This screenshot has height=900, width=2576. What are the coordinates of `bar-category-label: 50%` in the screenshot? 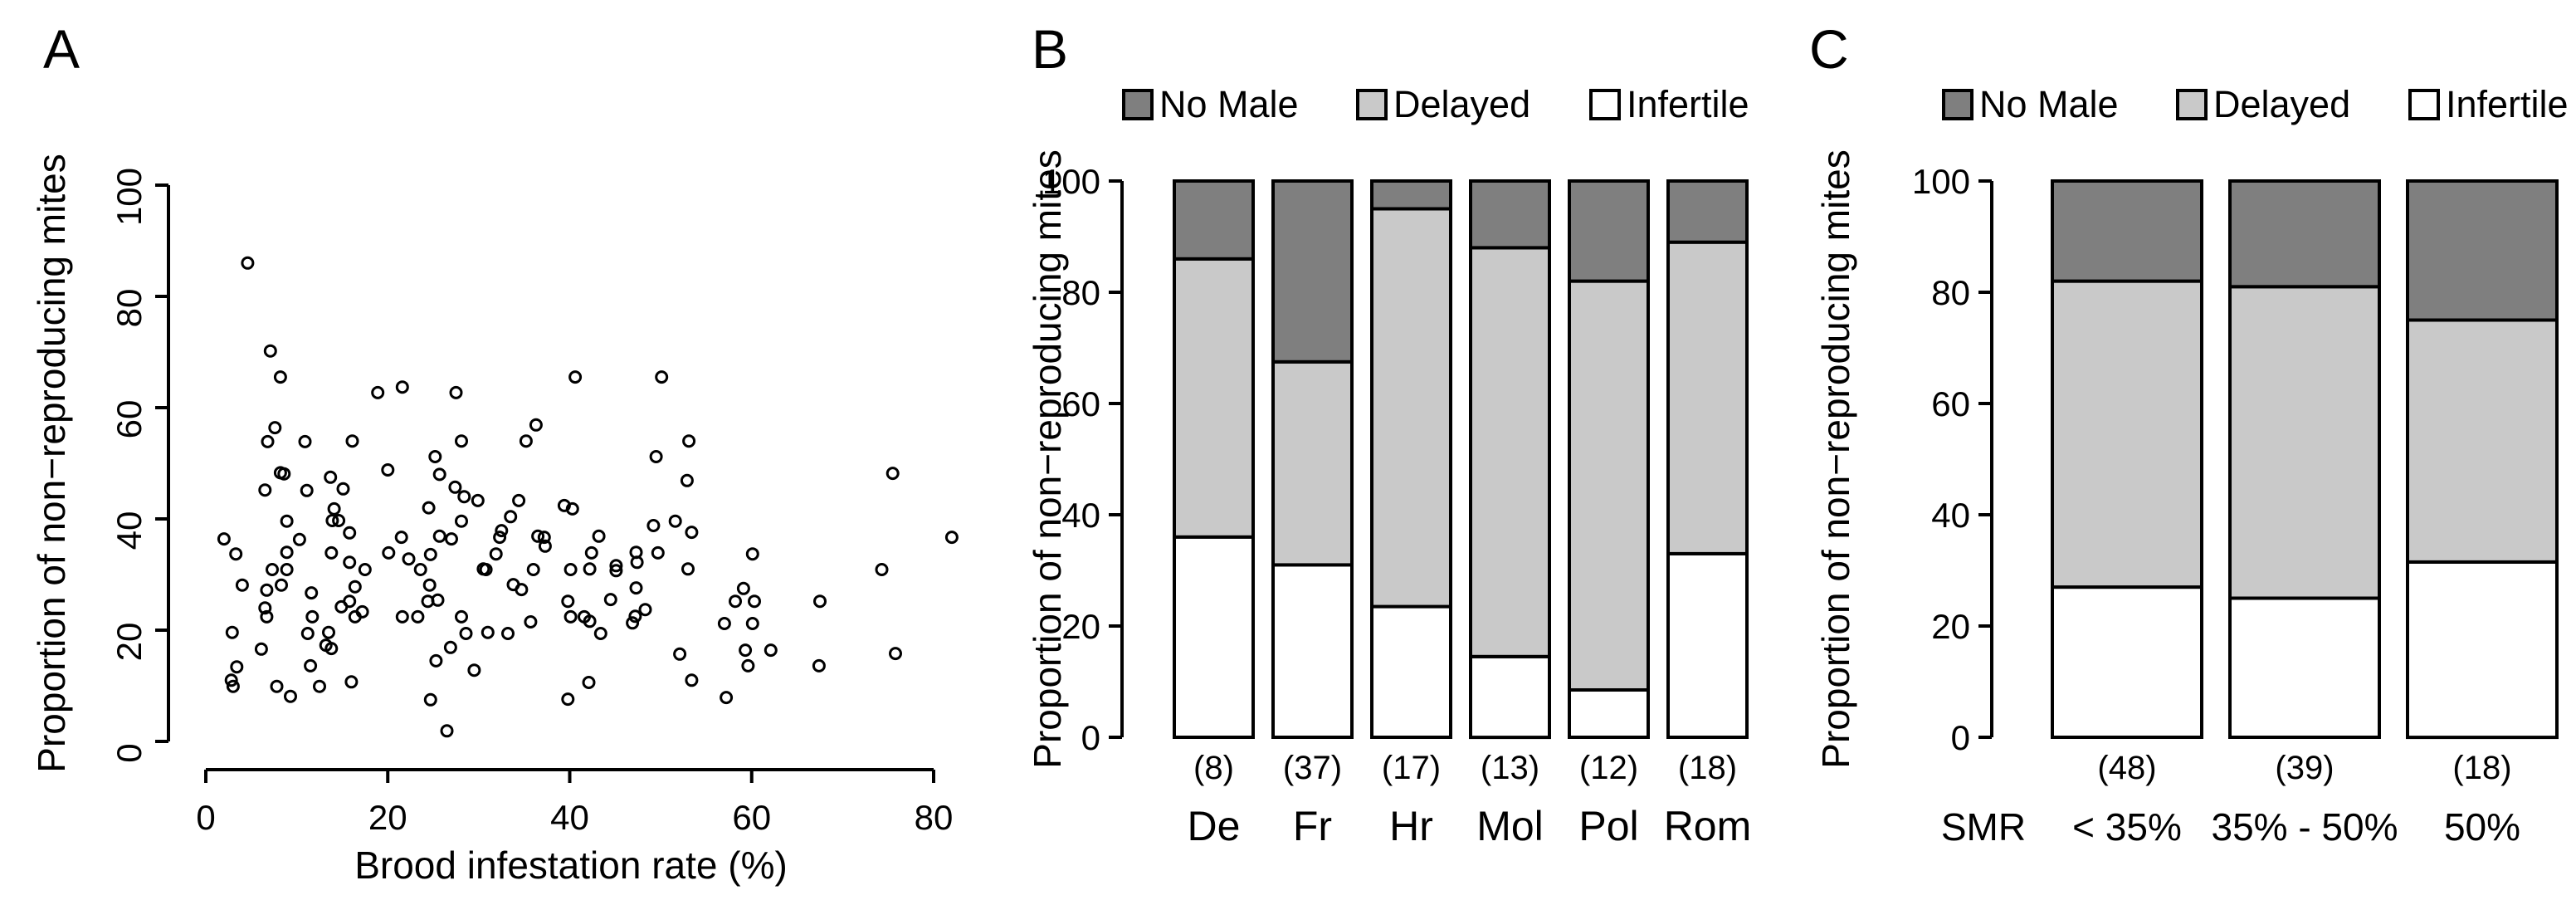 It's located at (2482, 827).